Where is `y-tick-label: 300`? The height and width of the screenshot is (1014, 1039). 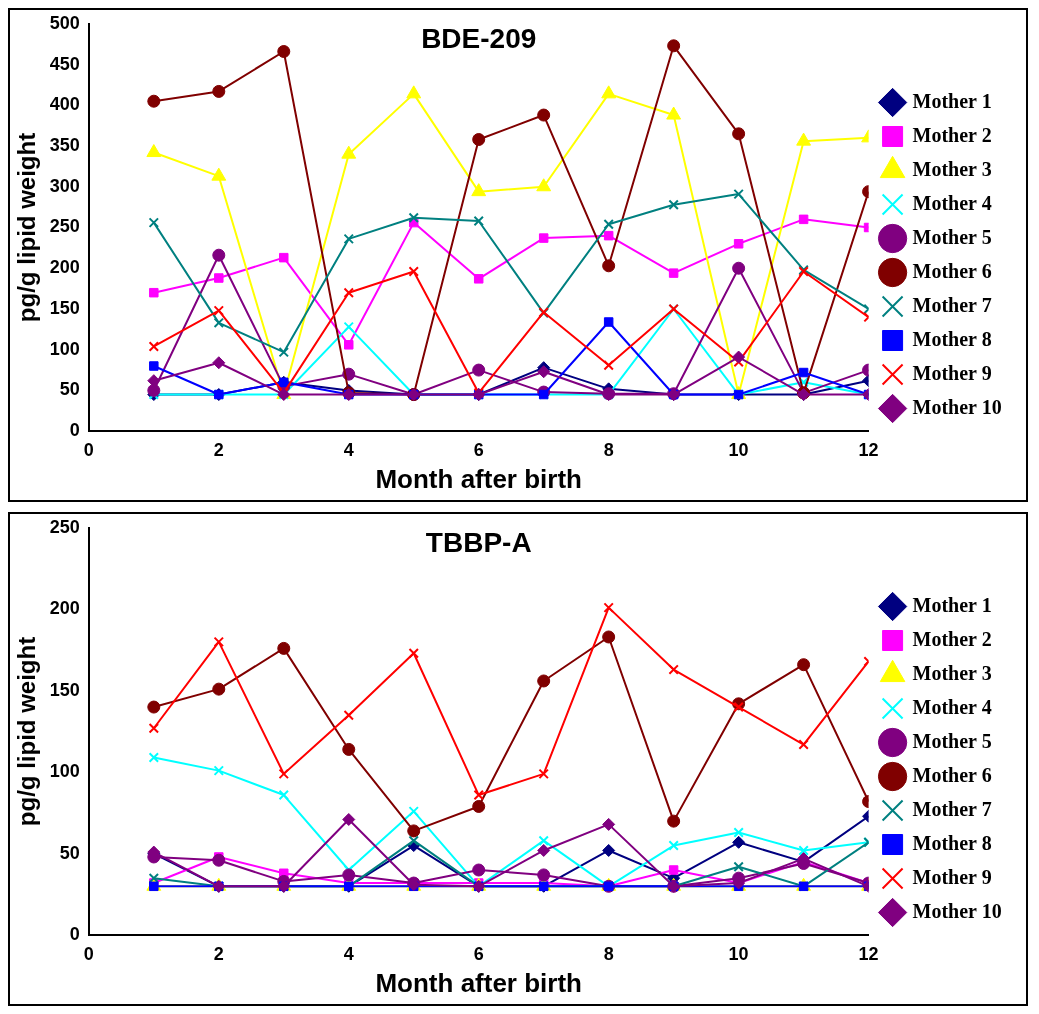 y-tick-label: 300 is located at coordinates (64, 185).